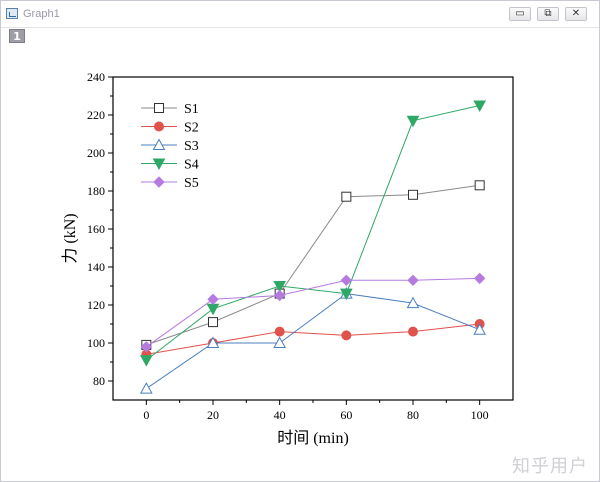 This screenshot has width=600, height=482. I want to click on legend-label-s4: S4, so click(191, 165).